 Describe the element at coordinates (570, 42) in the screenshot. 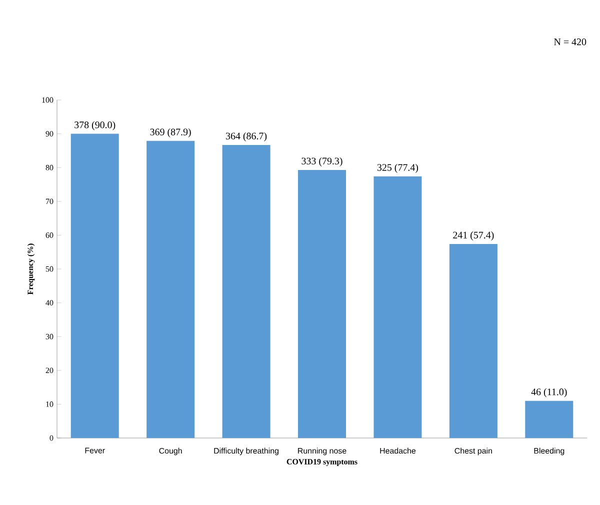

I see `text: N = 420` at that location.